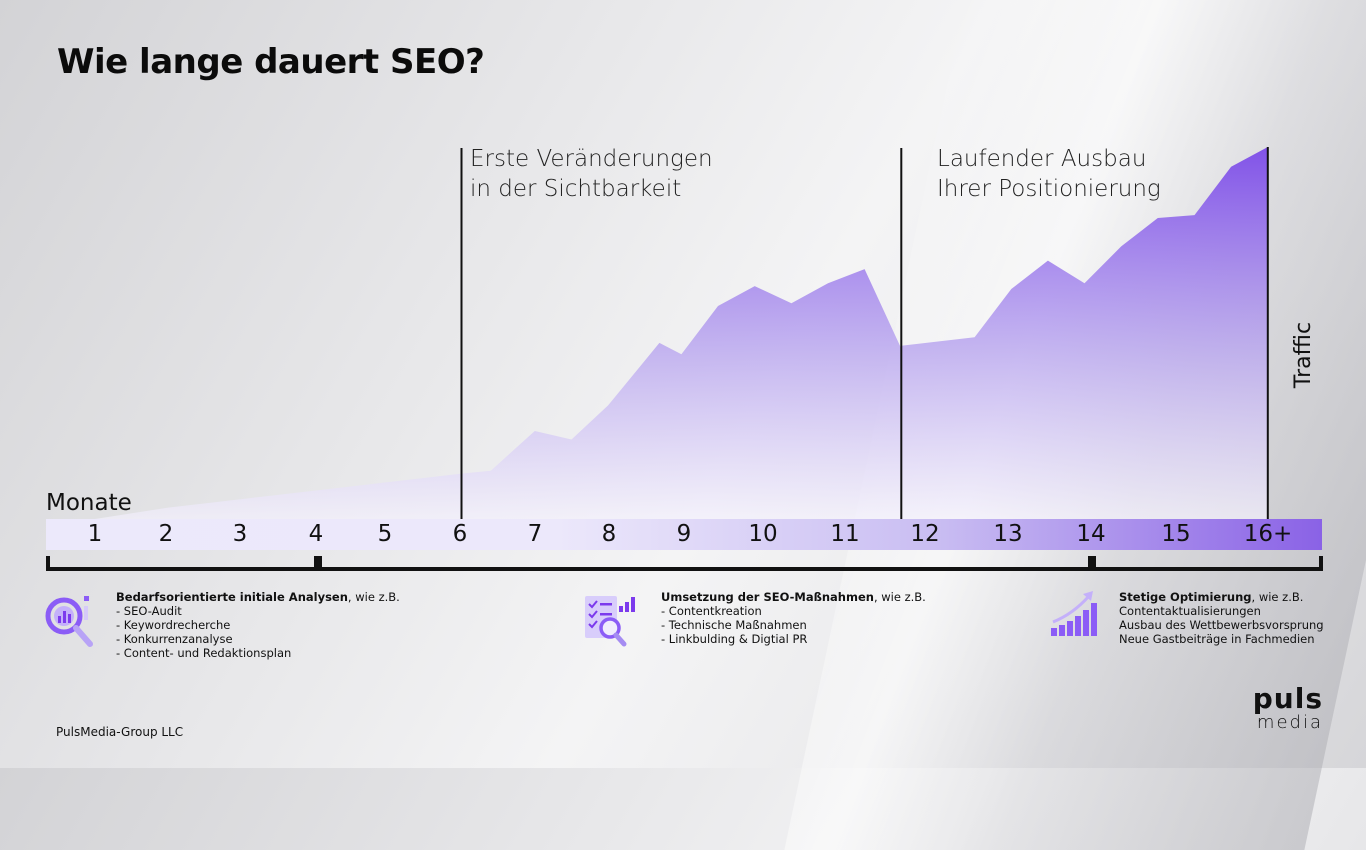 This screenshot has width=1366, height=850. Describe the element at coordinates (535, 534) in the screenshot. I see `x-tick-label: 7` at that location.